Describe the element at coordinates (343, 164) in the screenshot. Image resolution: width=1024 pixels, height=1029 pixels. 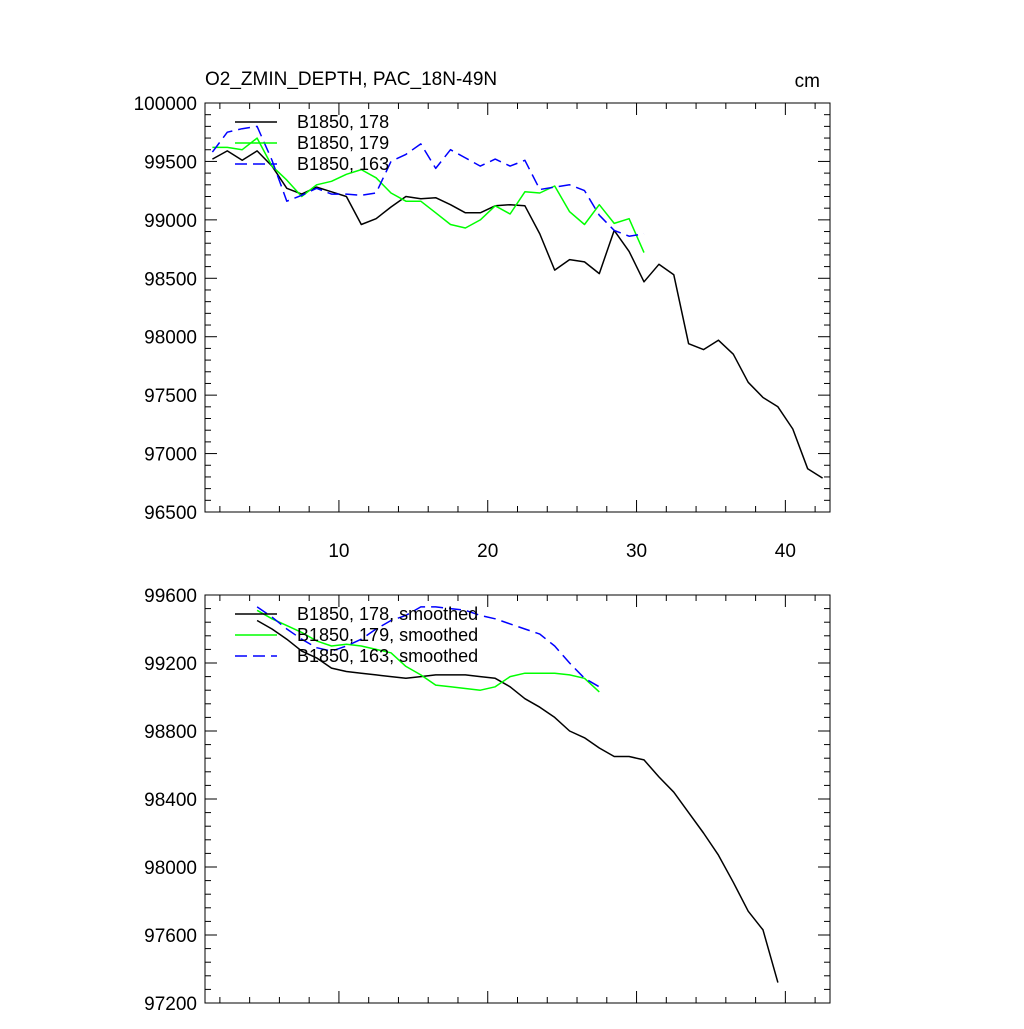
I see `legend-label: B1850, 163` at that location.